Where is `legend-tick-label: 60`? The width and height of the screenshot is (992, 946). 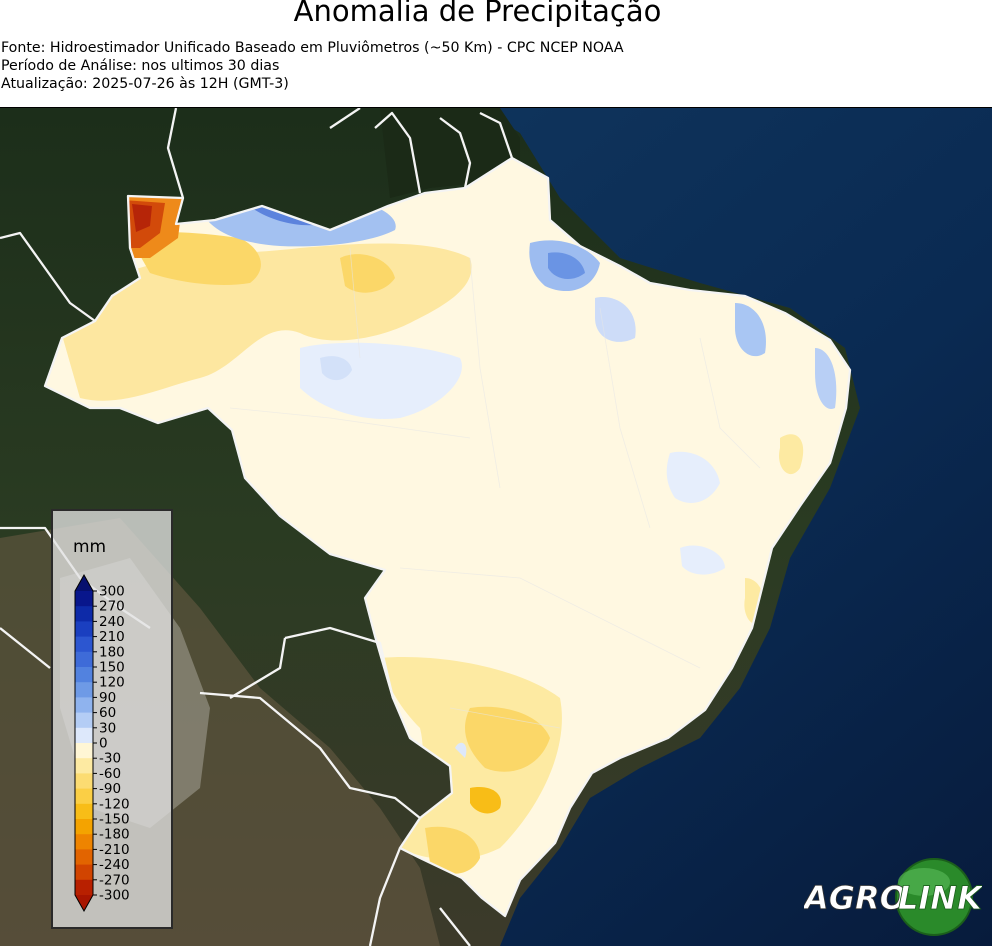 legend-tick-label: 60 is located at coordinates (107, 713).